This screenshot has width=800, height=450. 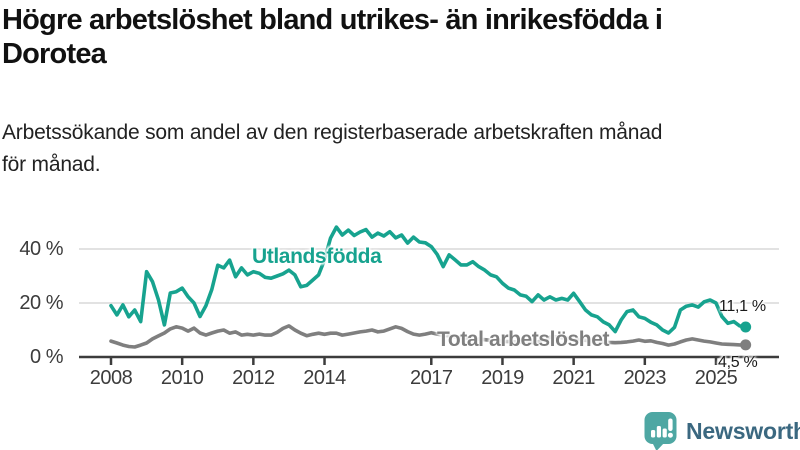 I want to click on x-tick-label: 2023, so click(x=645, y=378).